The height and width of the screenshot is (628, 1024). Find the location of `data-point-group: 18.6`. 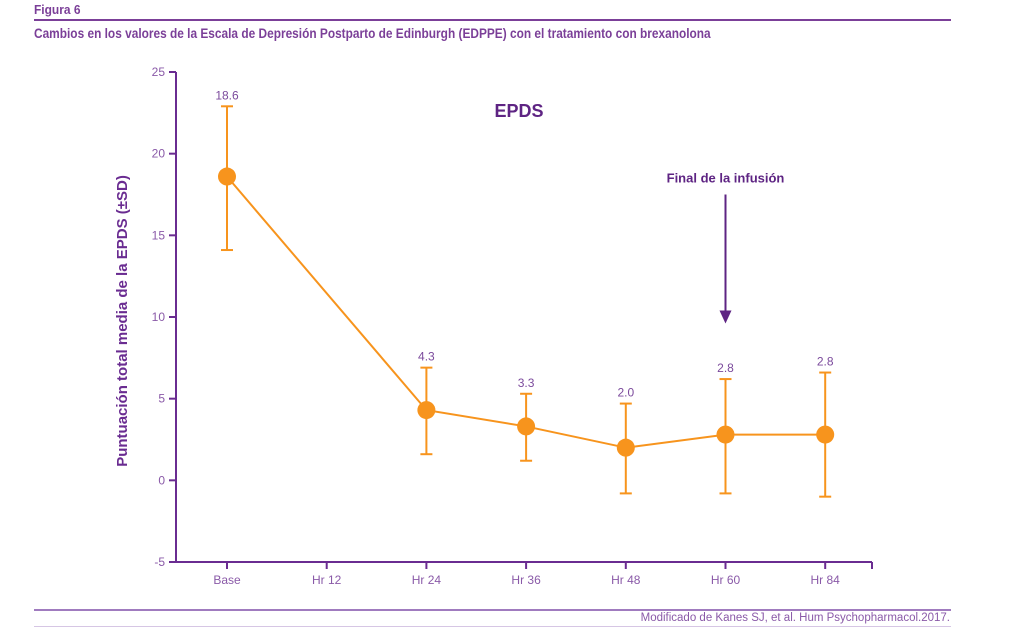

data-point-group: 18.6 is located at coordinates (227, 170).